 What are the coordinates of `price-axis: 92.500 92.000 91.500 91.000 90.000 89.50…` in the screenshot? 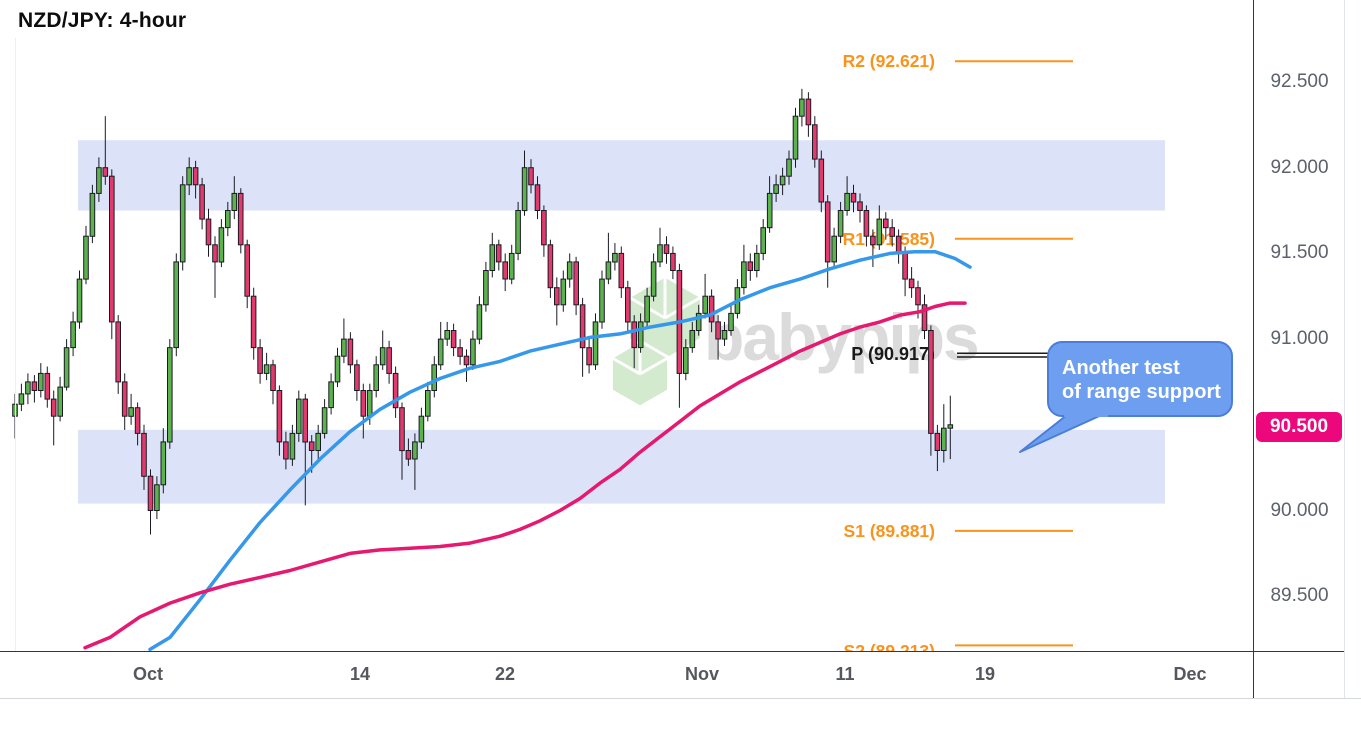 It's located at (1299, 325).